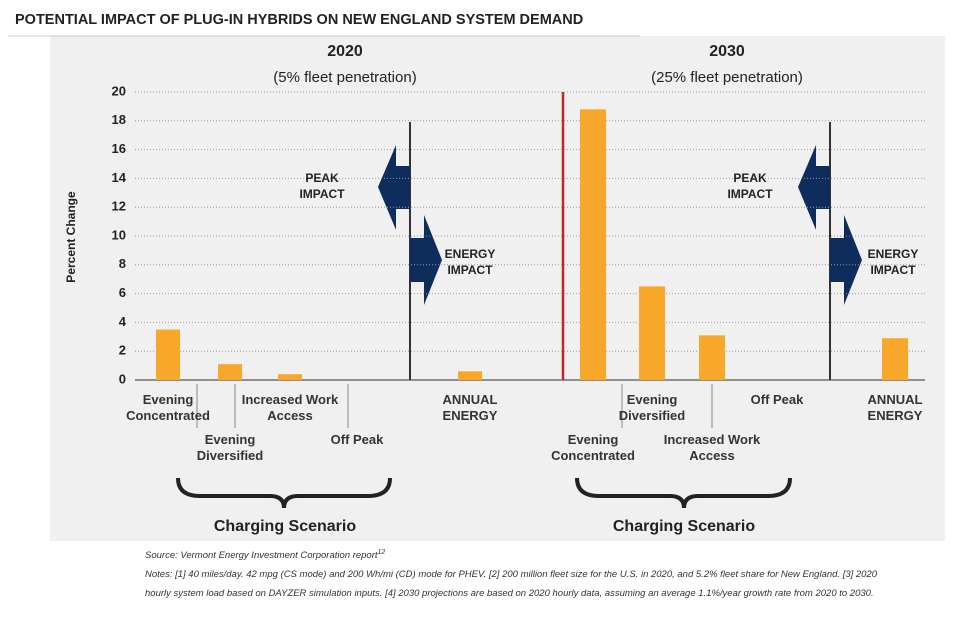 Image resolution: width=960 pixels, height=624 pixels. I want to click on panel-title: 2030, so click(727, 51).